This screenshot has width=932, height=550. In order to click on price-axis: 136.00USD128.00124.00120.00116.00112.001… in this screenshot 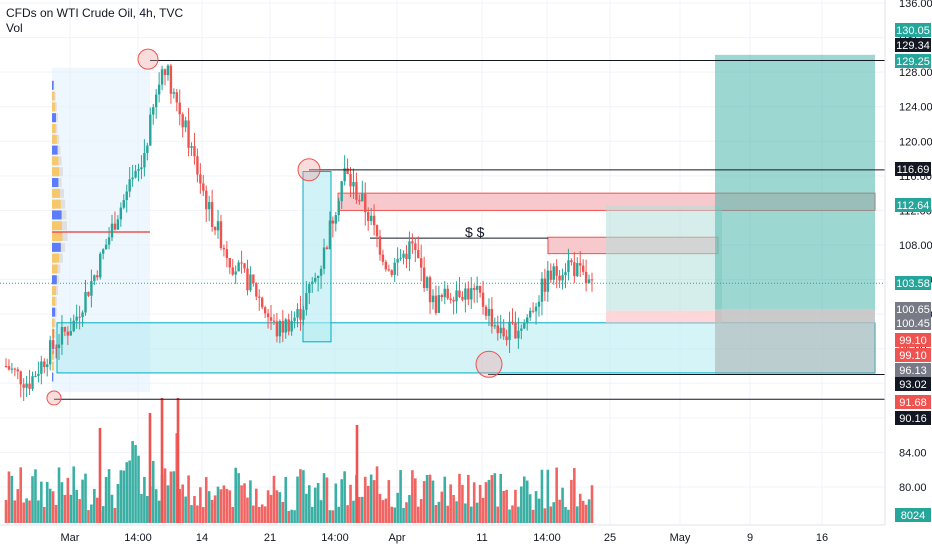, I will do `click(908, 262)`.